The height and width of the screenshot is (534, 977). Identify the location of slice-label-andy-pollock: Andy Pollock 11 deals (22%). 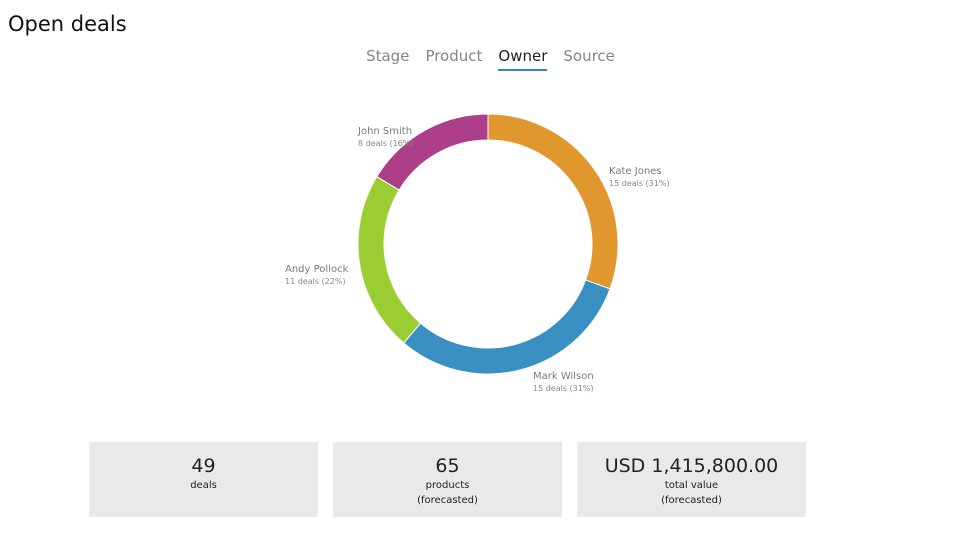
(317, 275).